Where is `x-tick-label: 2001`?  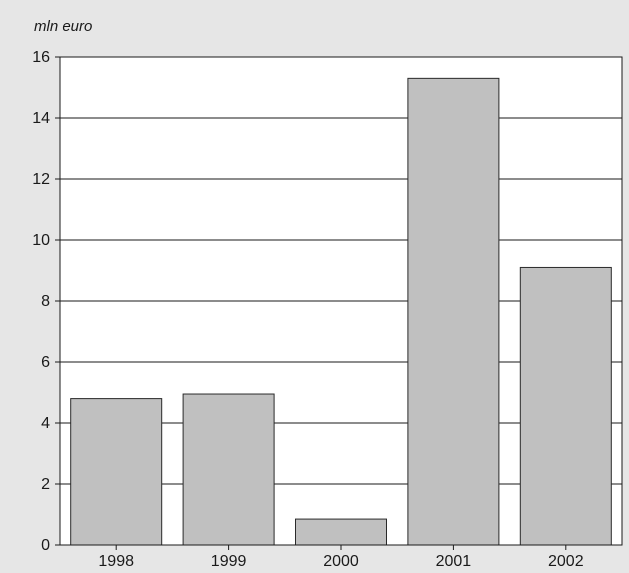
x-tick-label: 2001 is located at coordinates (454, 561).